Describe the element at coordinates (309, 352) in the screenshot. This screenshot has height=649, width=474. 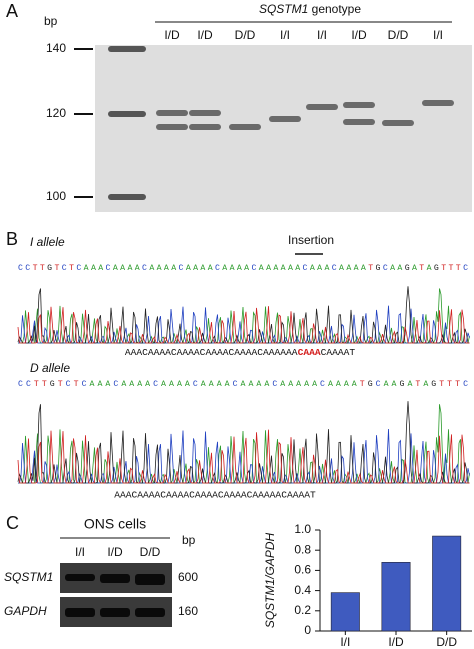
I see `insertion-sequence: CAAA` at that location.